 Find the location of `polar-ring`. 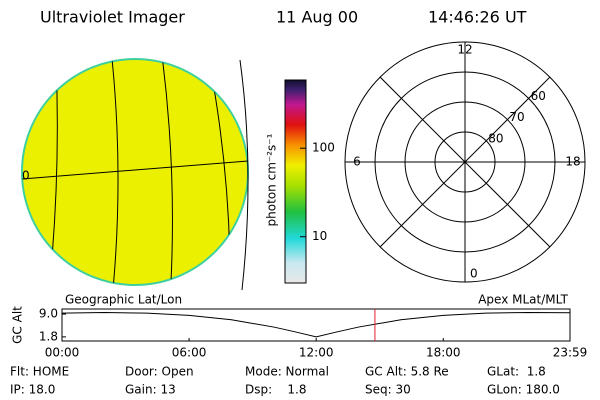

polar-ring is located at coordinates (465, 162).